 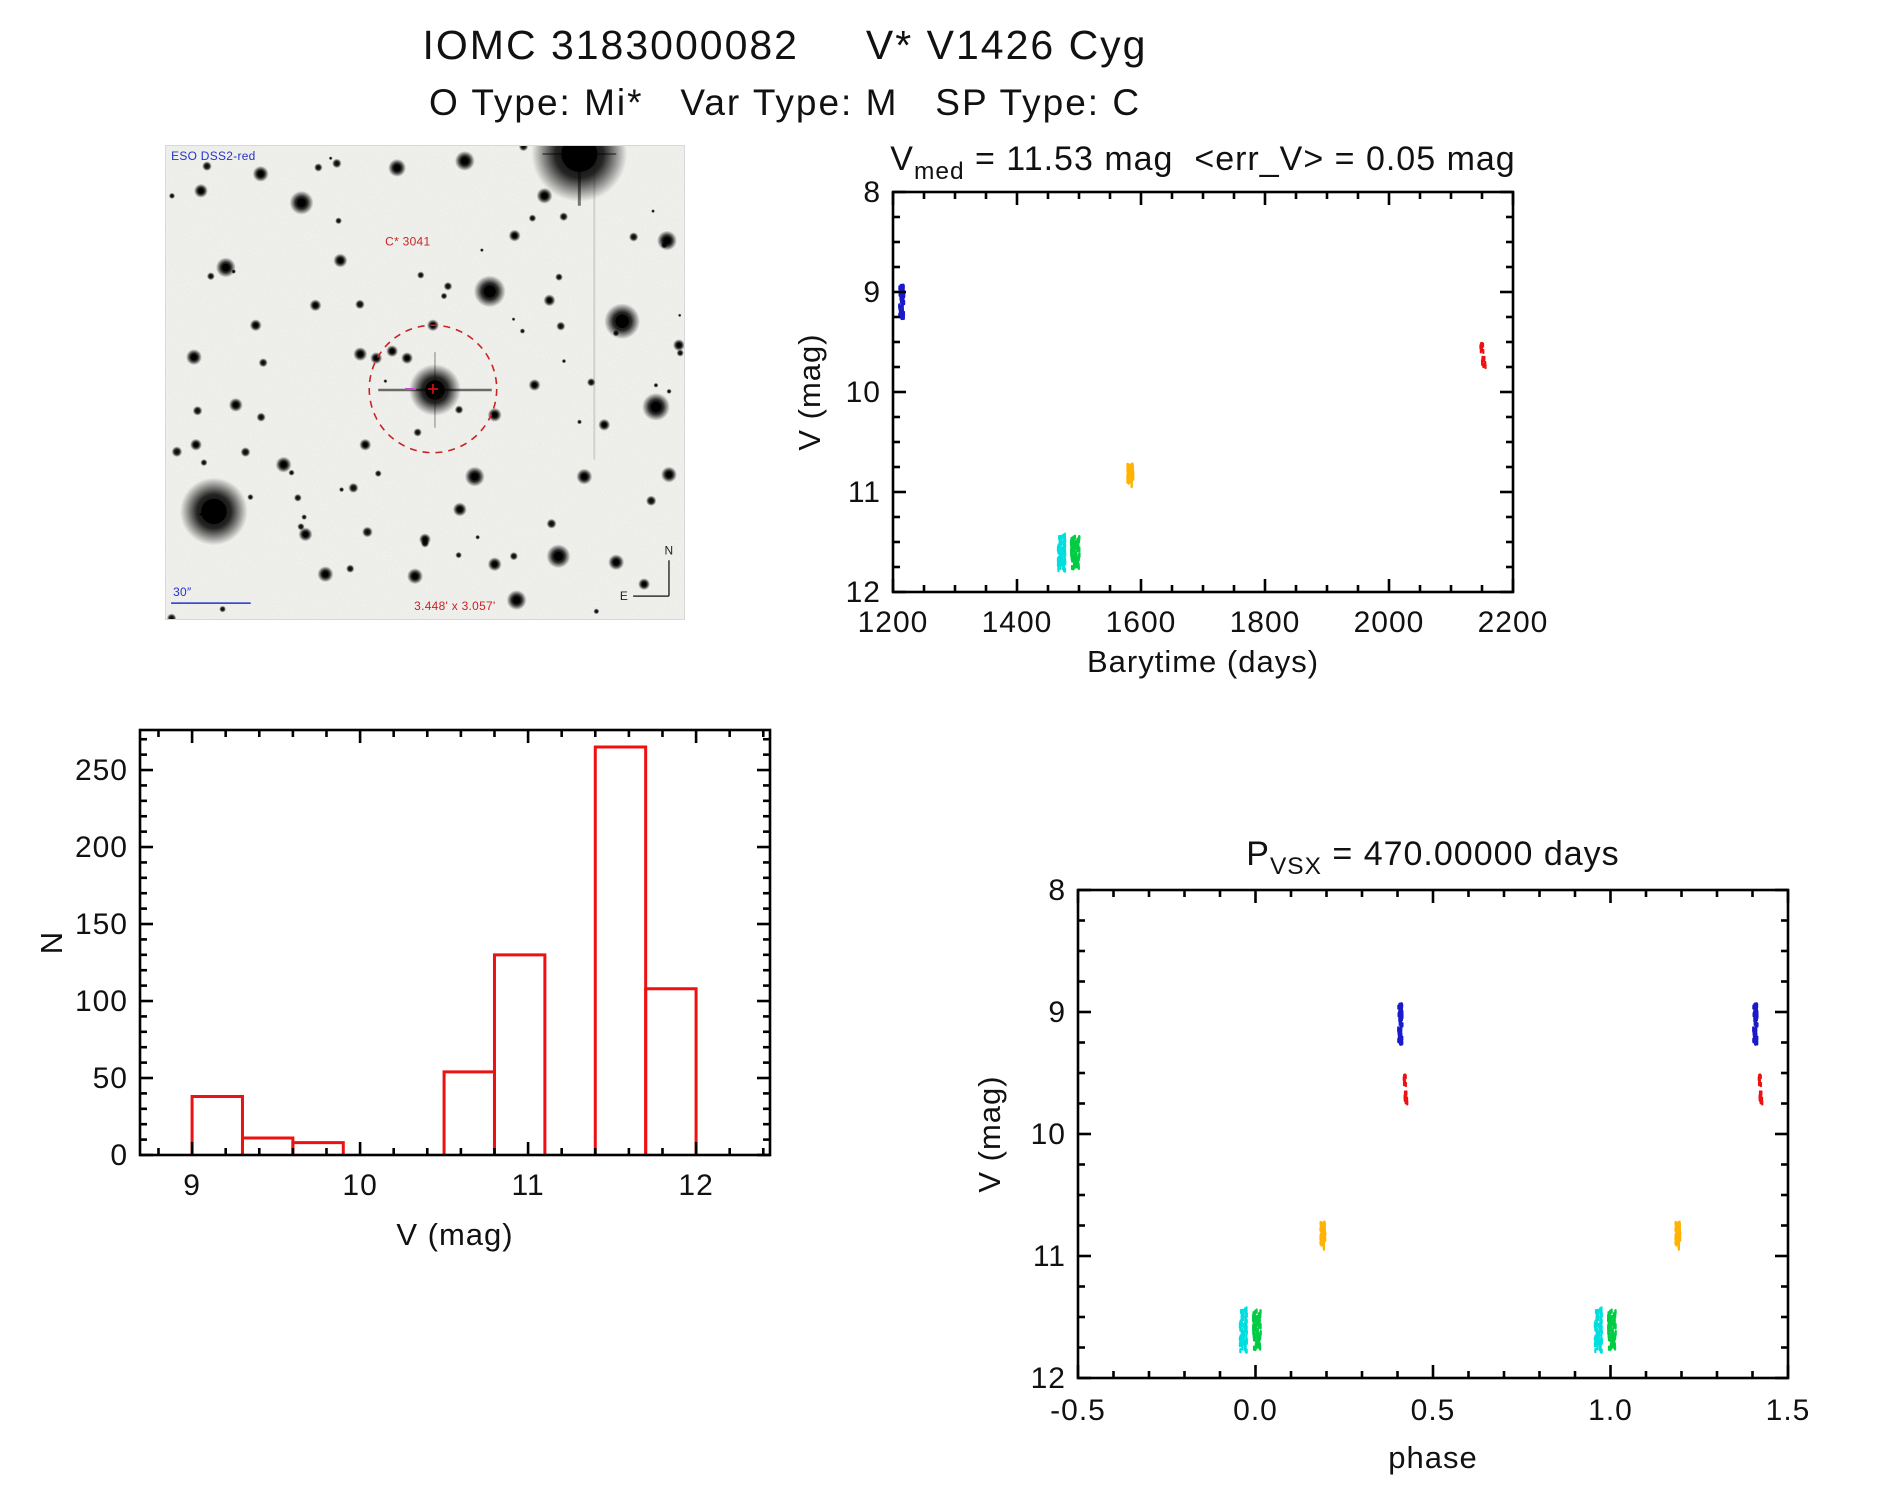 What do you see at coordinates (785, 45) in the screenshot?
I see `page-title: IOMC 3183000082 V* V1426 Cyg` at bounding box center [785, 45].